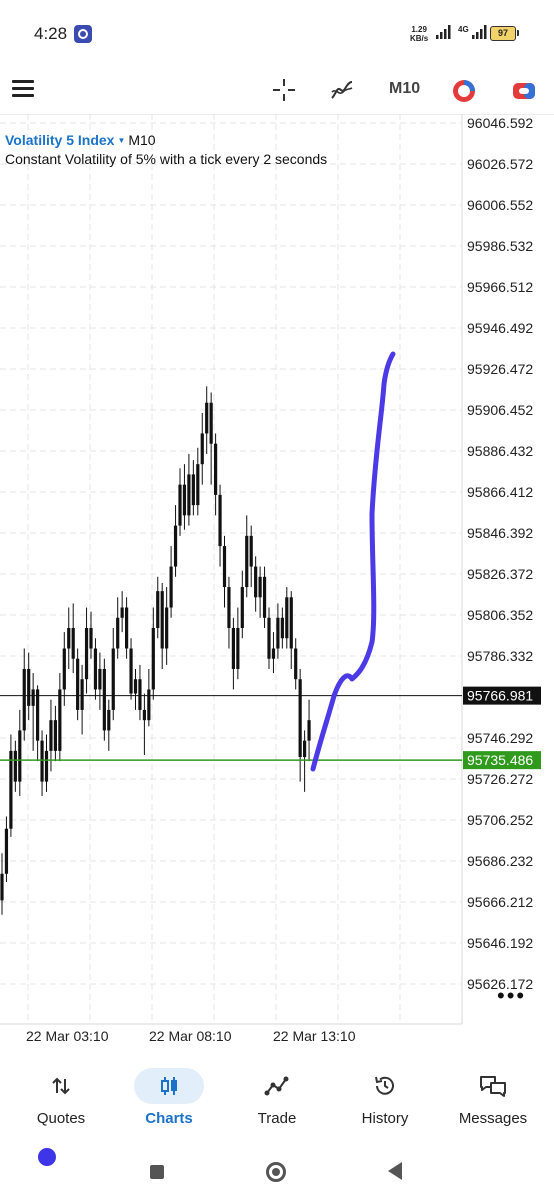 The height and width of the screenshot is (1200, 554). I want to click on y-axis-label: 96026.572, so click(500, 164).